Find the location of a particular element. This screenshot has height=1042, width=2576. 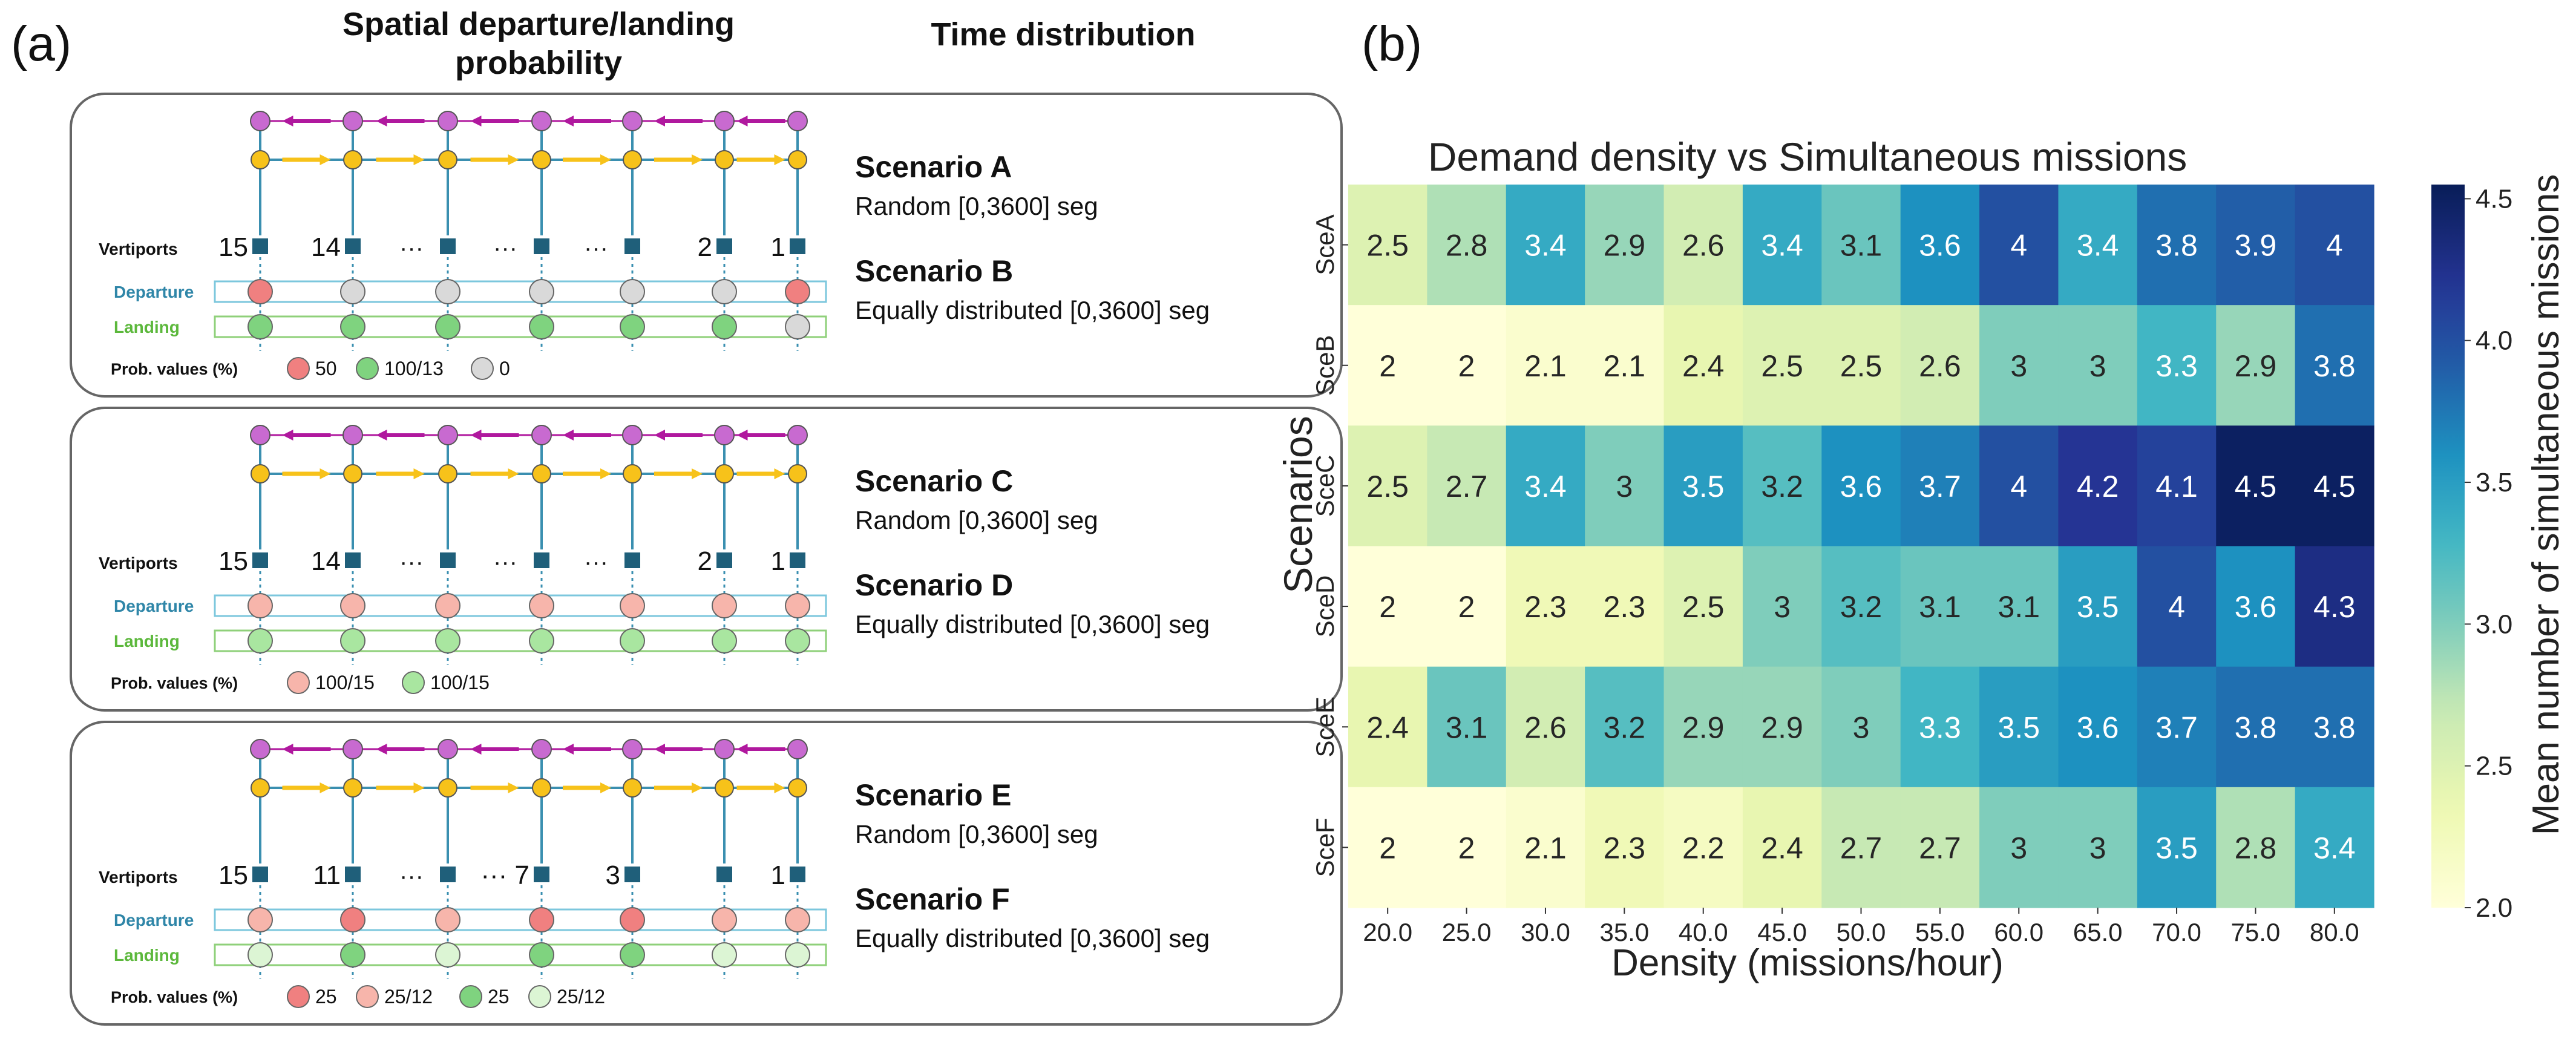

scenario-title: Scenario C is located at coordinates (934, 481).